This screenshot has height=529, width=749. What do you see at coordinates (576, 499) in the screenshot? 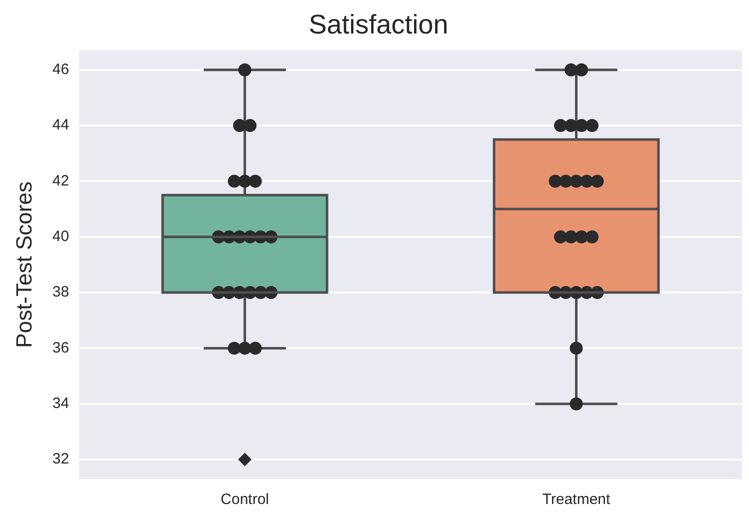
I see `x-tick-label: Treatment` at bounding box center [576, 499].